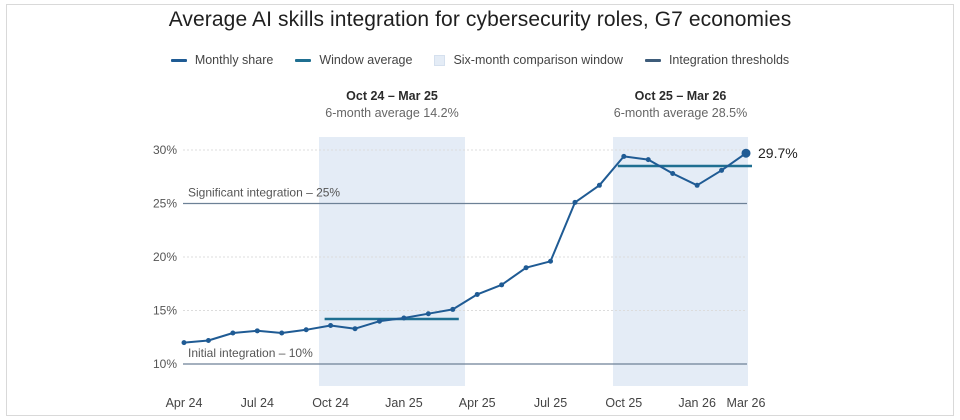 The width and height of the screenshot is (960, 420). I want to click on x-tick-label-4: Apr 25, so click(477, 403).